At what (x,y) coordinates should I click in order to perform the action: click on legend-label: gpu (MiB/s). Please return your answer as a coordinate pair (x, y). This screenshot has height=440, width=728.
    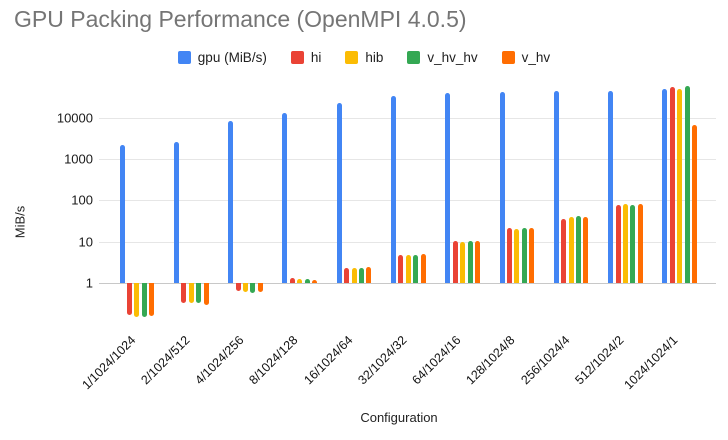
    Looking at the image, I should click on (232, 57).